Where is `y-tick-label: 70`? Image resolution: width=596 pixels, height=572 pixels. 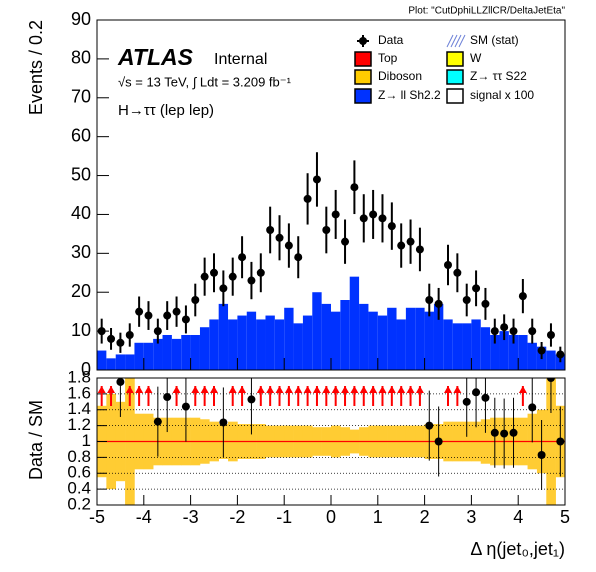
y-tick-label: 70 is located at coordinates (81, 97).